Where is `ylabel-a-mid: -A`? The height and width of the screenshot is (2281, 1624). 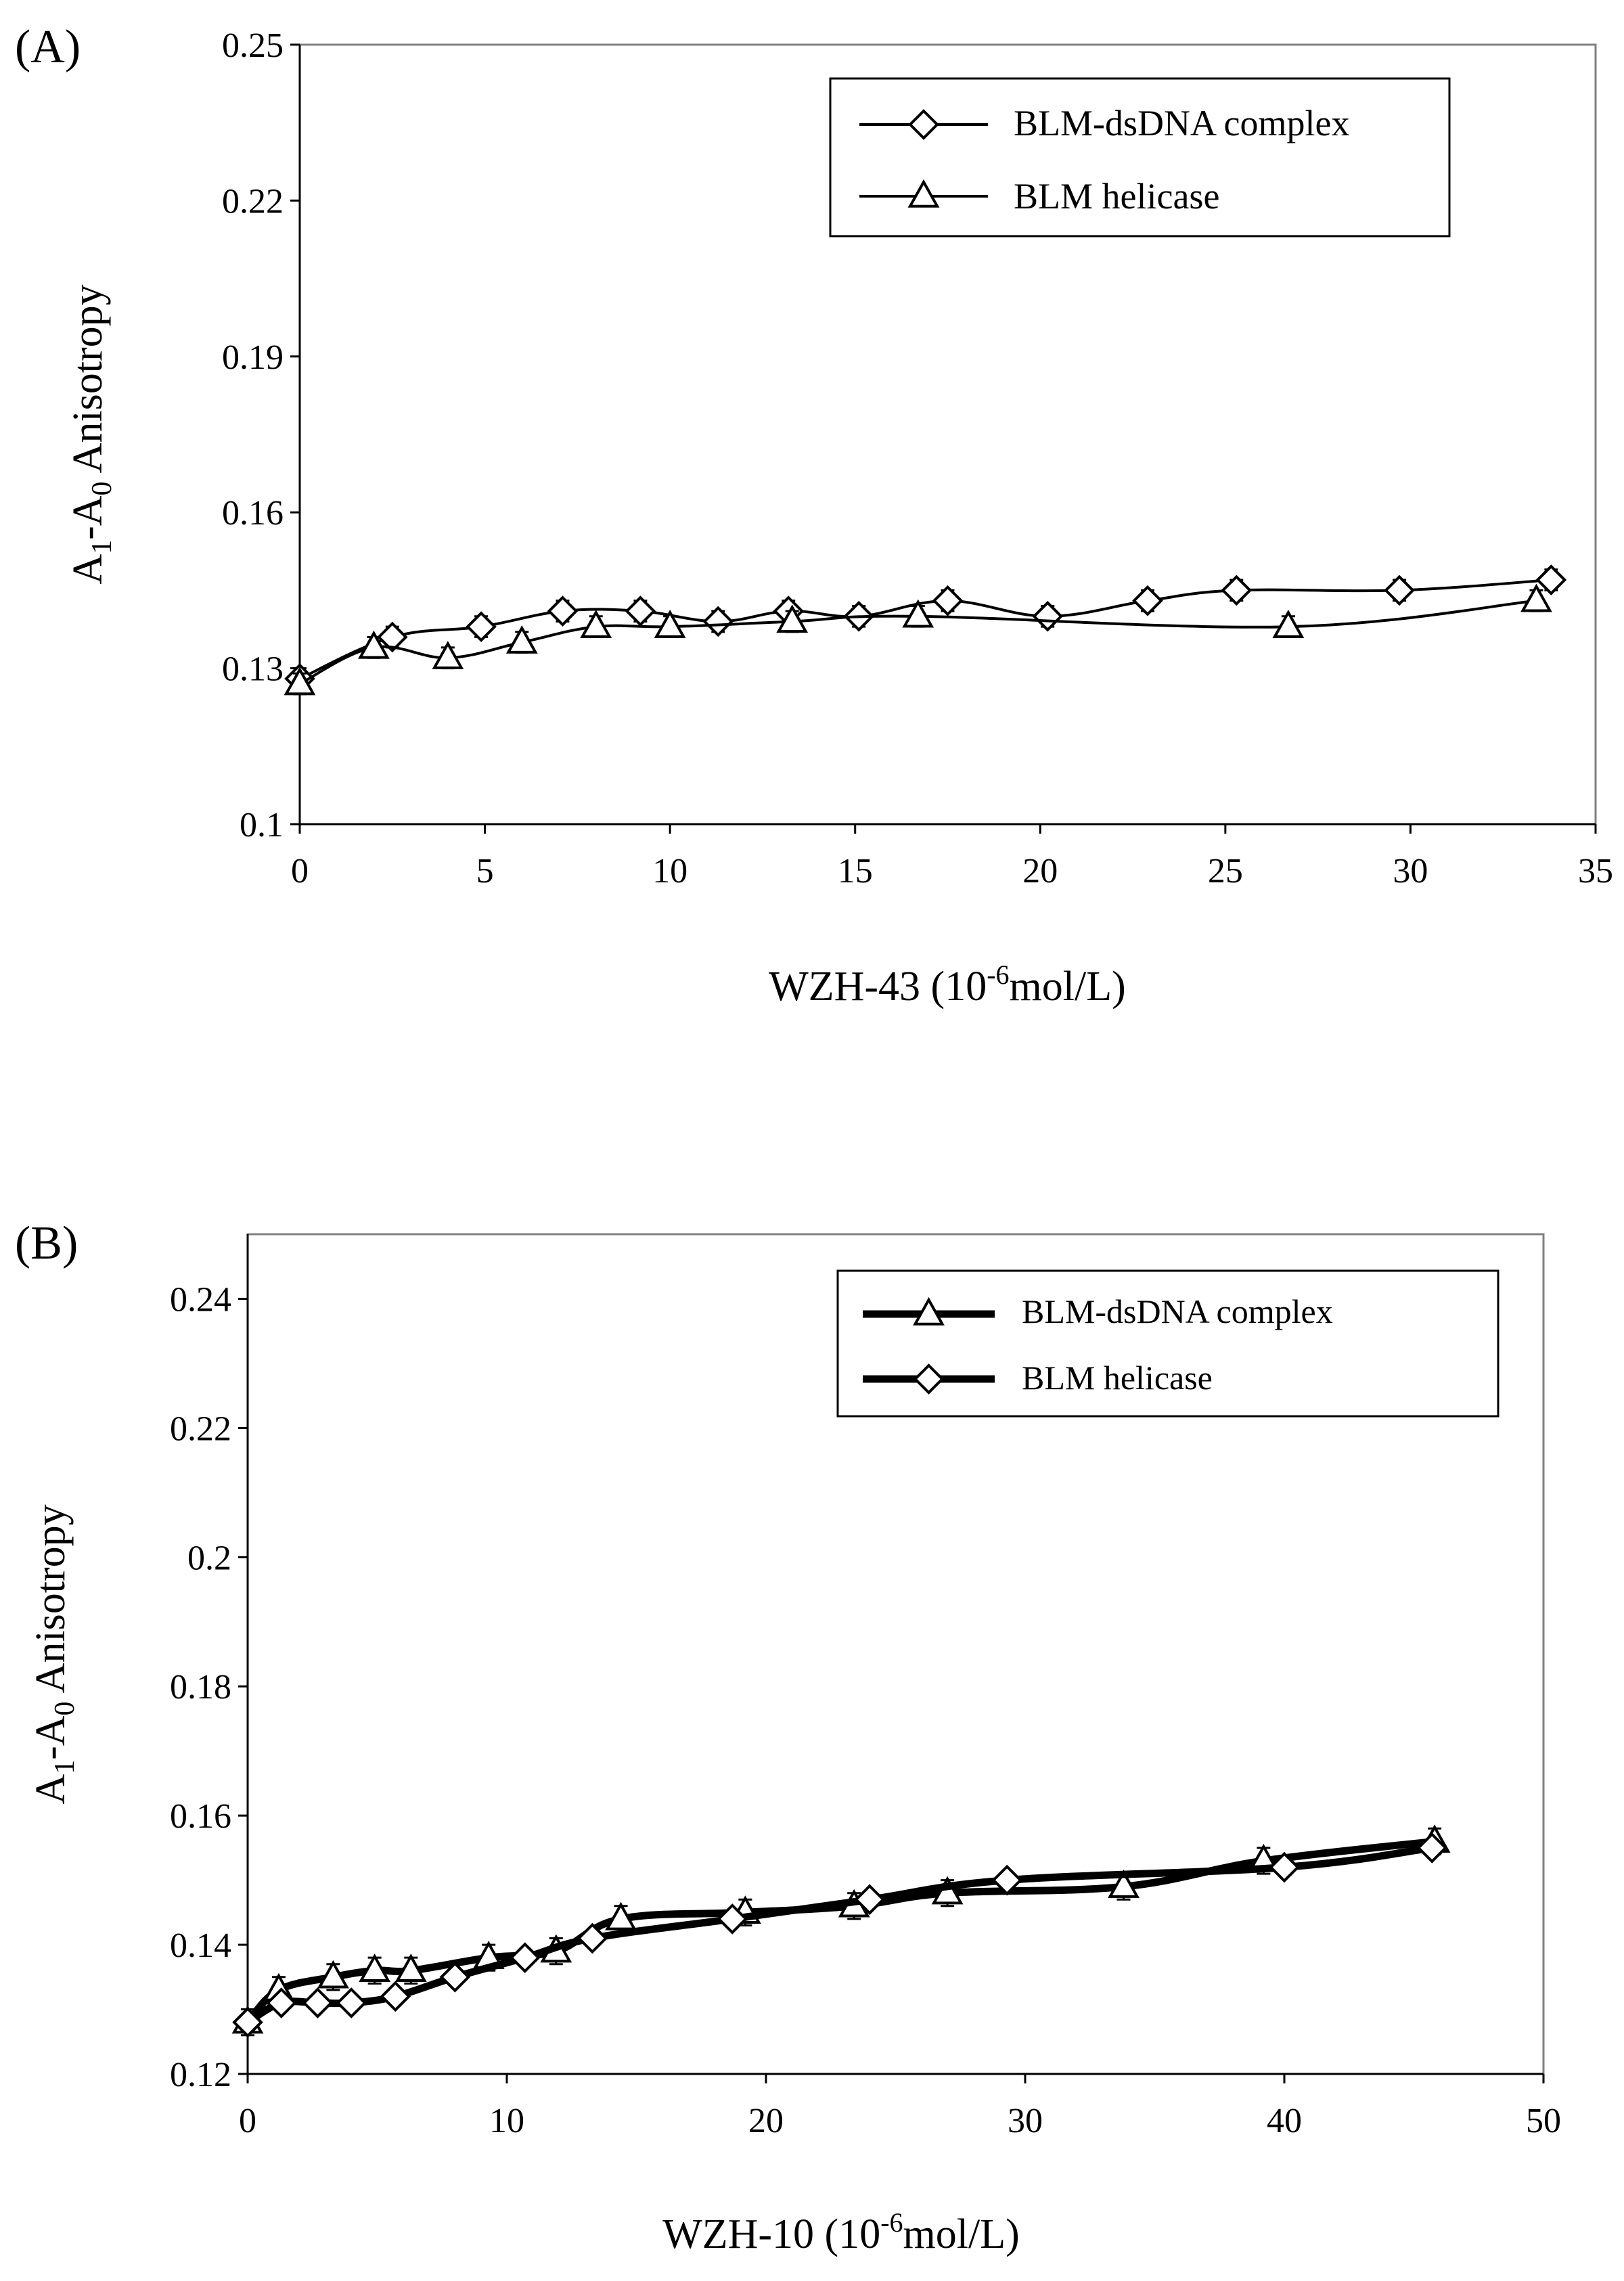 ylabel-a-mid: -A is located at coordinates (88, 517).